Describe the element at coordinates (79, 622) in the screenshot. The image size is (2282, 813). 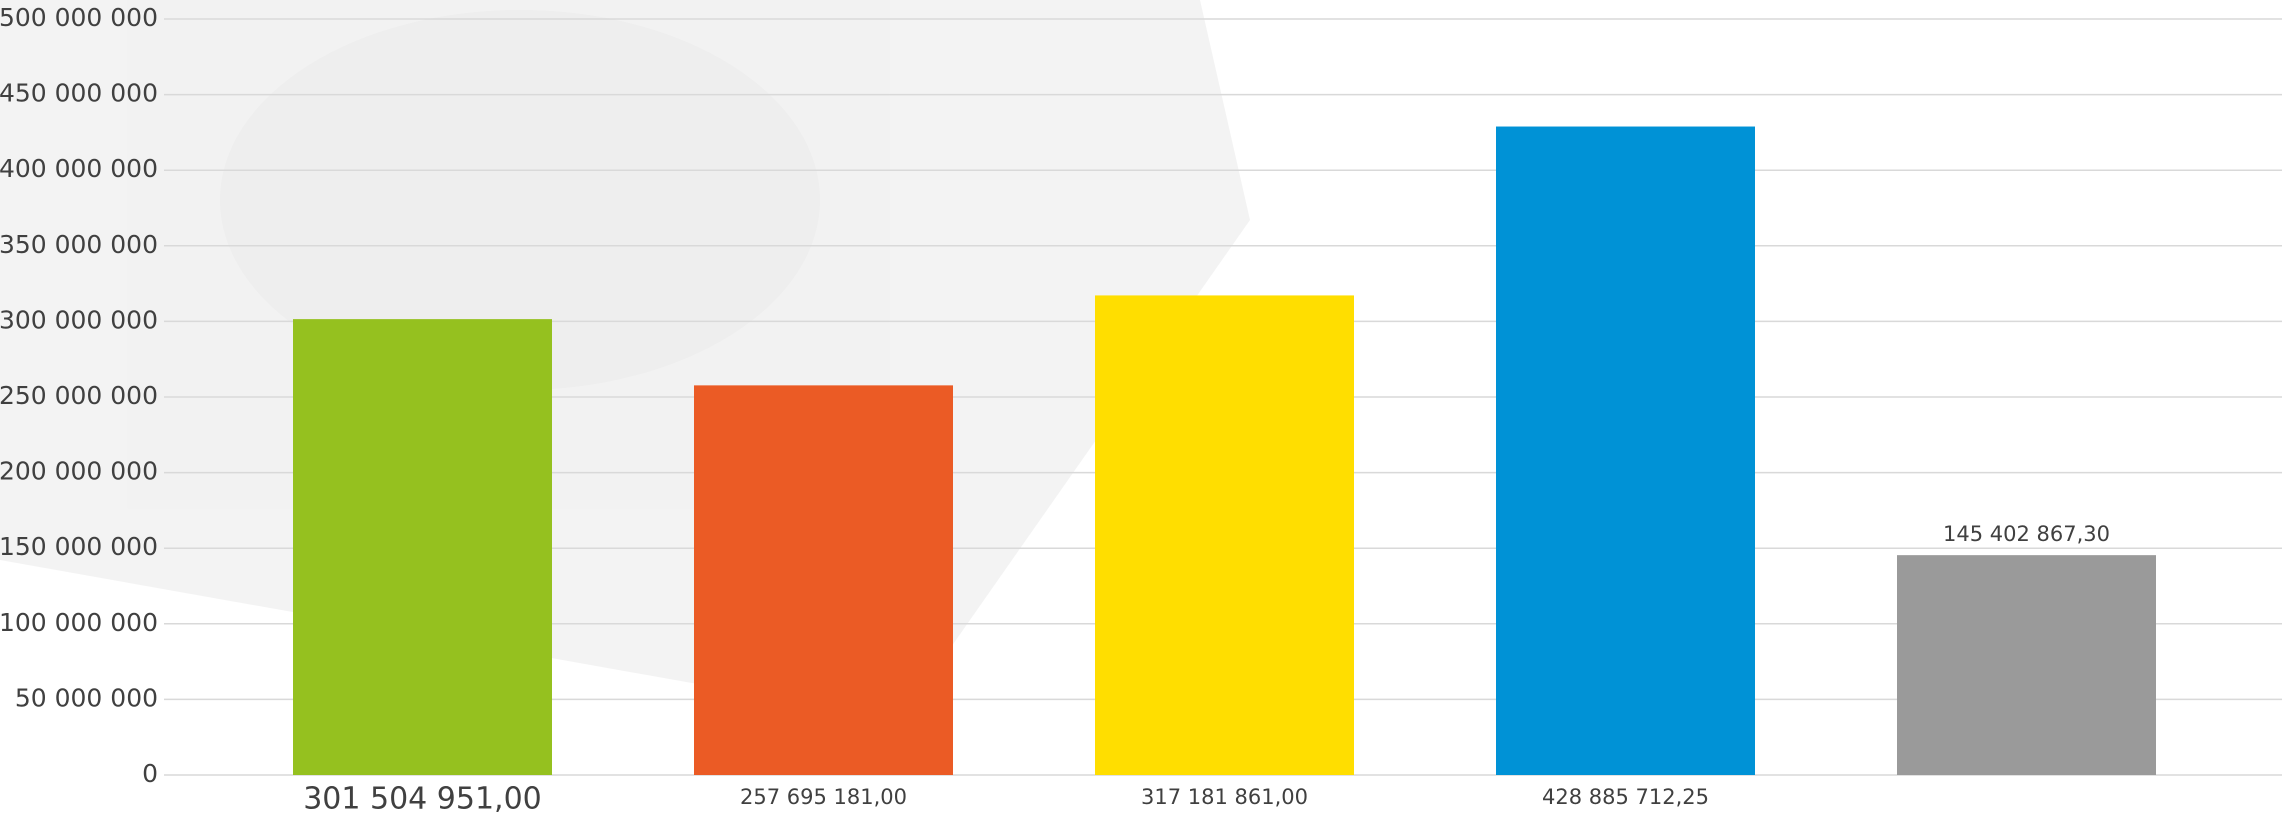
I see `y-tick-label: 100 000 000` at that location.